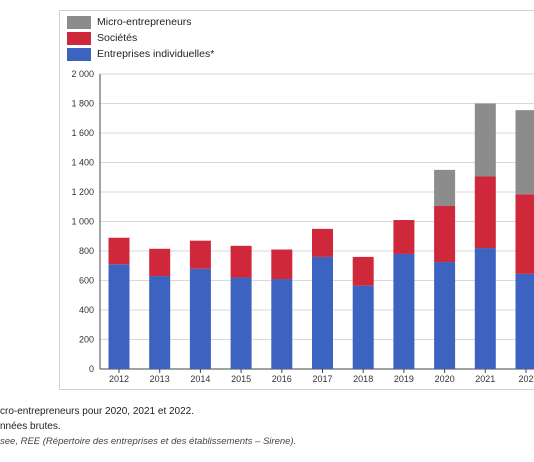  Describe the element at coordinates (79, 22) in the screenshot. I see `legend-swatch-micro` at that location.